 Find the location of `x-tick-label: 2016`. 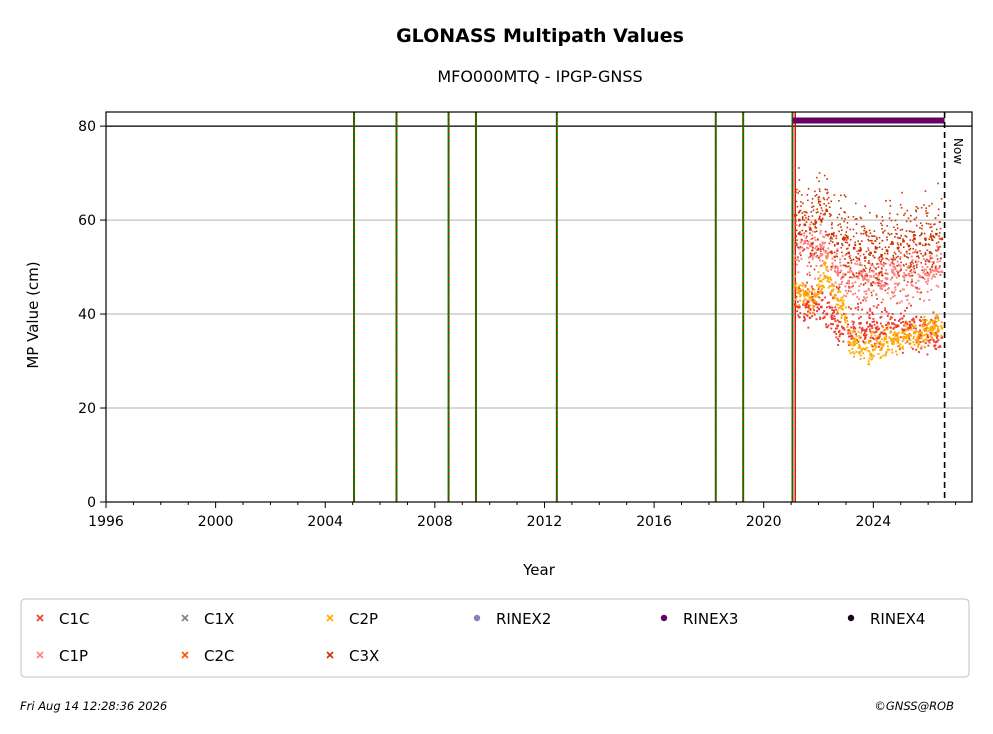

x-tick-label: 2016 is located at coordinates (654, 522).